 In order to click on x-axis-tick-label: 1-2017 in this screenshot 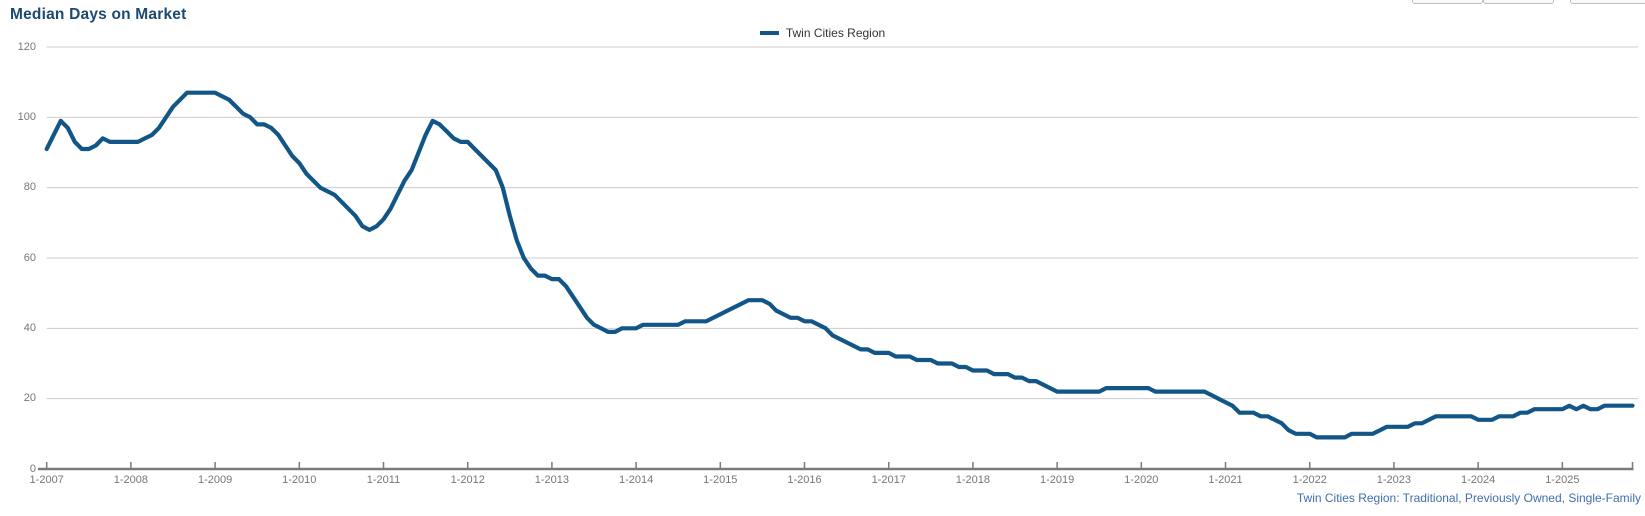, I will do `click(888, 480)`.